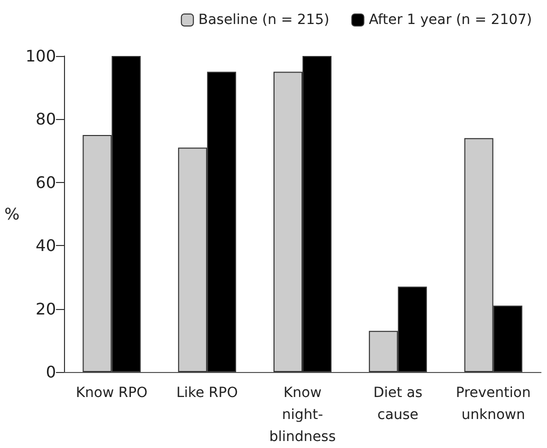 This screenshot has width=547, height=448. I want to click on x-tick-label: Prevention unknown, so click(493, 404).